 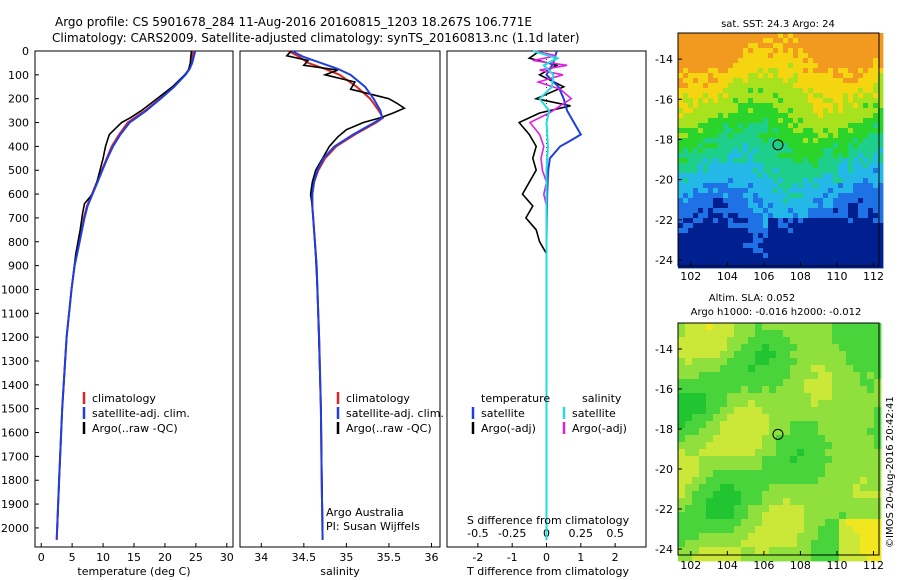 What do you see at coordinates (134, 557) in the screenshot?
I see `temperature-tick-label: 15` at bounding box center [134, 557].